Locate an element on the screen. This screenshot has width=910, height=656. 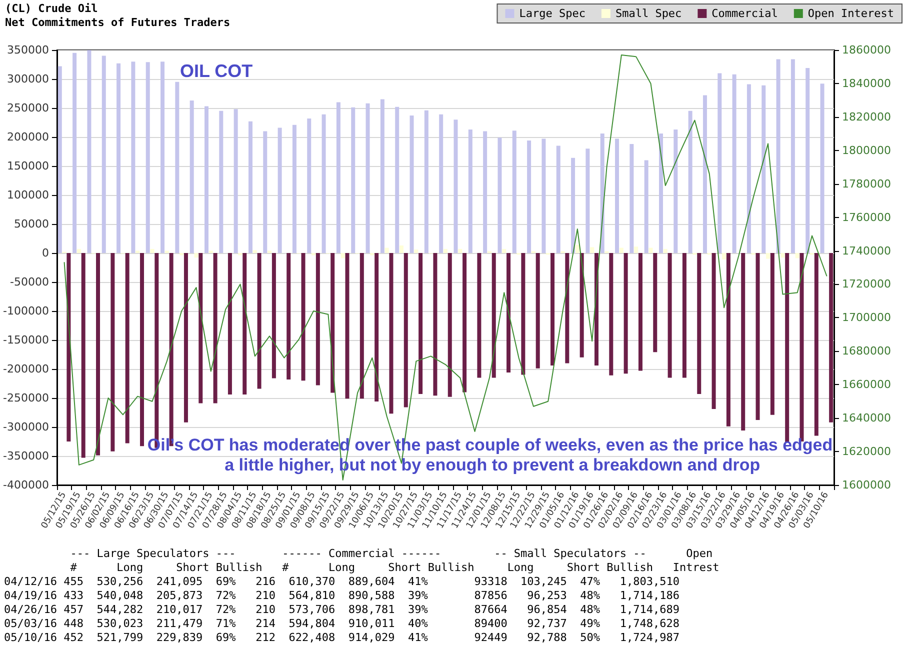
y2-tick-label: 1820000 is located at coordinates (866, 117).